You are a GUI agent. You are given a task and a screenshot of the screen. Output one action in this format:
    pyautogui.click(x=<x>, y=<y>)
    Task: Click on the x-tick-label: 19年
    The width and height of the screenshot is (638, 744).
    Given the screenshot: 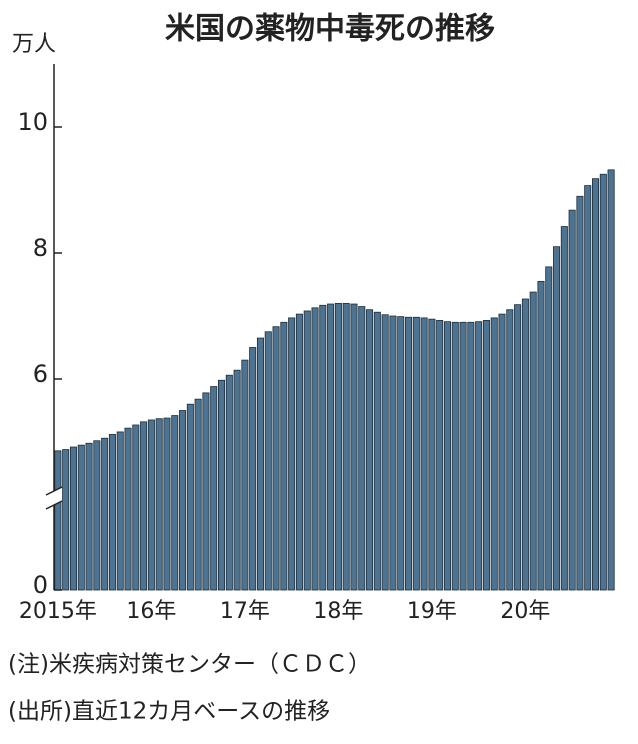 What is the action you would take?
    pyautogui.click(x=432, y=611)
    